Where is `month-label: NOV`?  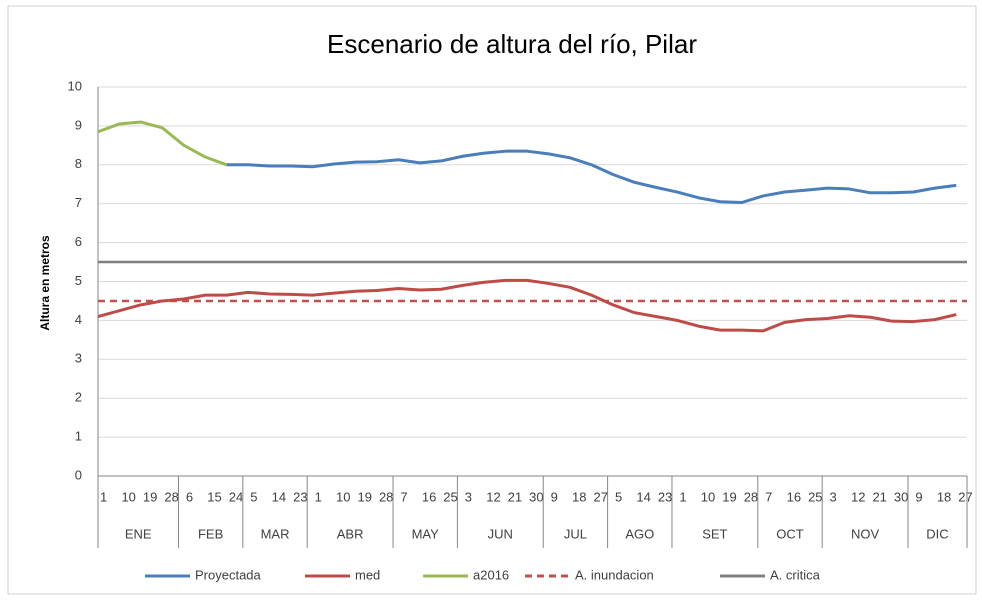
month-label: NOV is located at coordinates (865, 533).